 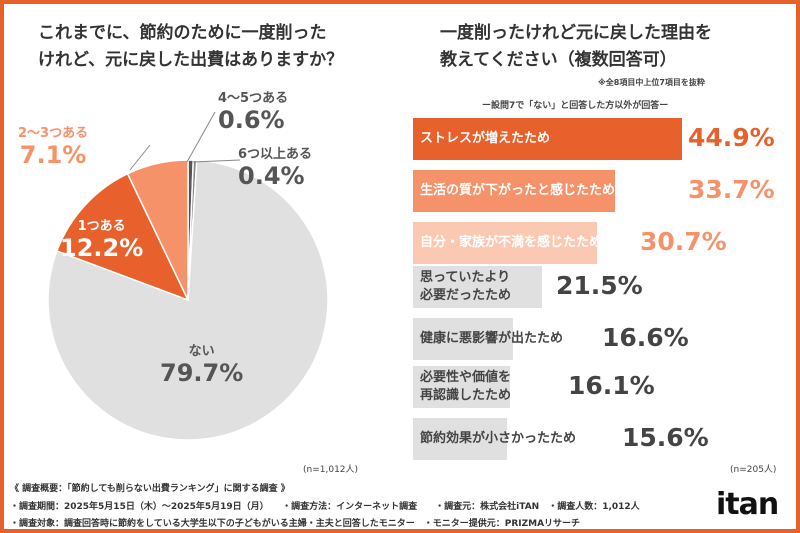 What do you see at coordinates (202, 373) in the screenshot?
I see `slice-value: 79.7%` at bounding box center [202, 373].